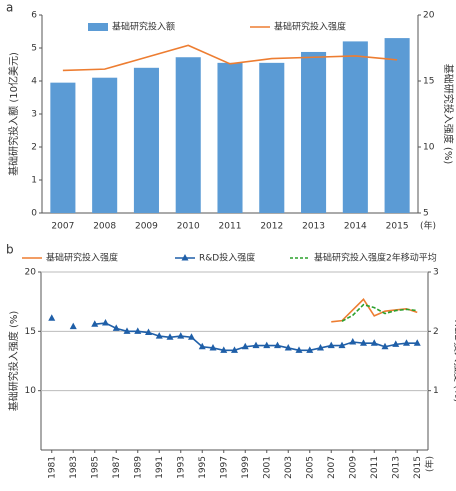 The height and width of the screenshot is (491, 456). Describe the element at coordinates (160, 467) in the screenshot. I see `x-tick-label: 1991` at that location.